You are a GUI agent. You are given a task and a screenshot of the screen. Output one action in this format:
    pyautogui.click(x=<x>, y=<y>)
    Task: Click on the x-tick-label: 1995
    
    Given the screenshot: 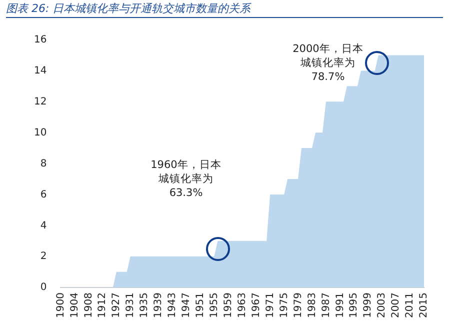 What is the action you would take?
    pyautogui.click(x=354, y=305)
    